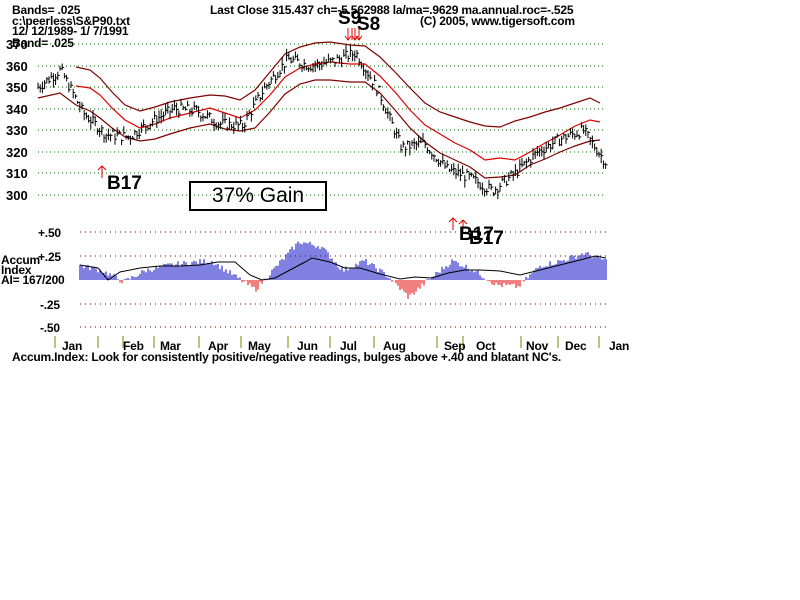  What do you see at coordinates (72, 346) in the screenshot?
I see `month-jan: Jan` at bounding box center [72, 346].